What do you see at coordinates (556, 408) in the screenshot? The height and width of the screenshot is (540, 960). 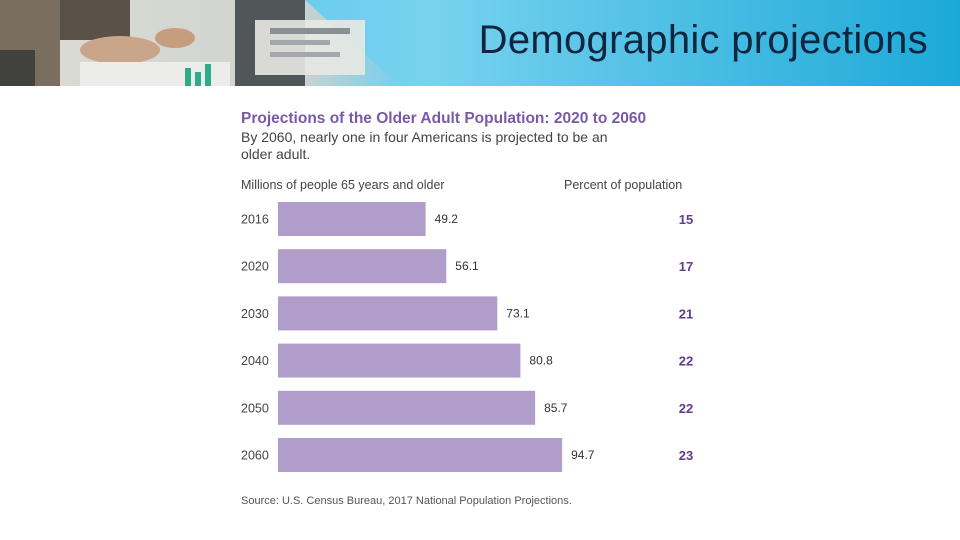 I see `value-label-2050: 85.7` at bounding box center [556, 408].